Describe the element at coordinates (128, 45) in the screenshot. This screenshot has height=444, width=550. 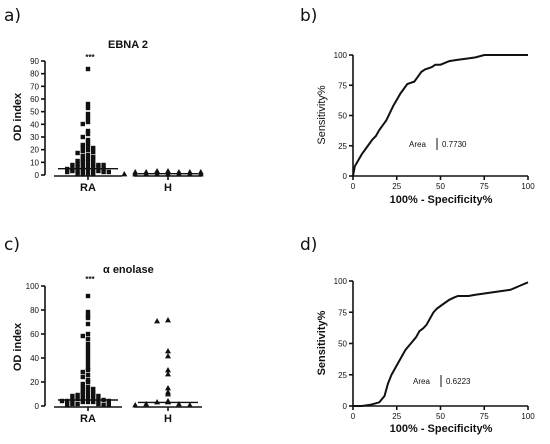
I see `chart-a-title: EBNA 2` at that location.